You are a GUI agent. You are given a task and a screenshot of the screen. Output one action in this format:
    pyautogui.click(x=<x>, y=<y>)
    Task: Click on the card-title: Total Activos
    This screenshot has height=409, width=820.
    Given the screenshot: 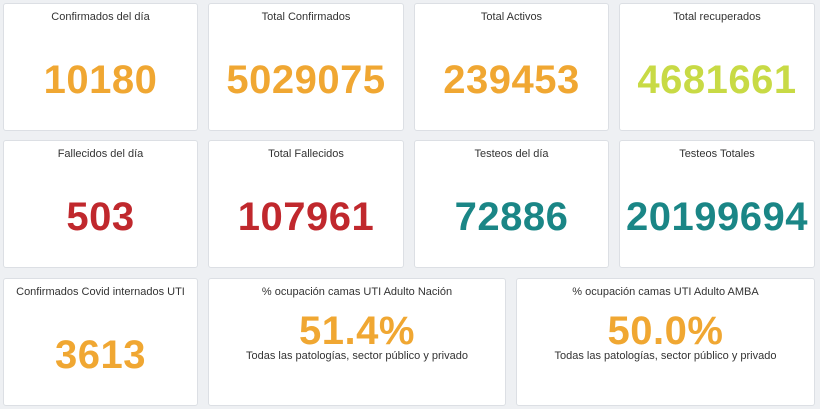 What is the action you would take?
    pyautogui.click(x=511, y=17)
    